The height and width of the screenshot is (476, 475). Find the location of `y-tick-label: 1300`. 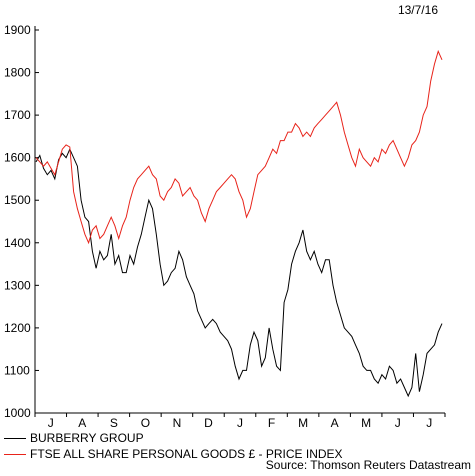

y-tick-label: 1300 is located at coordinates (17, 285).